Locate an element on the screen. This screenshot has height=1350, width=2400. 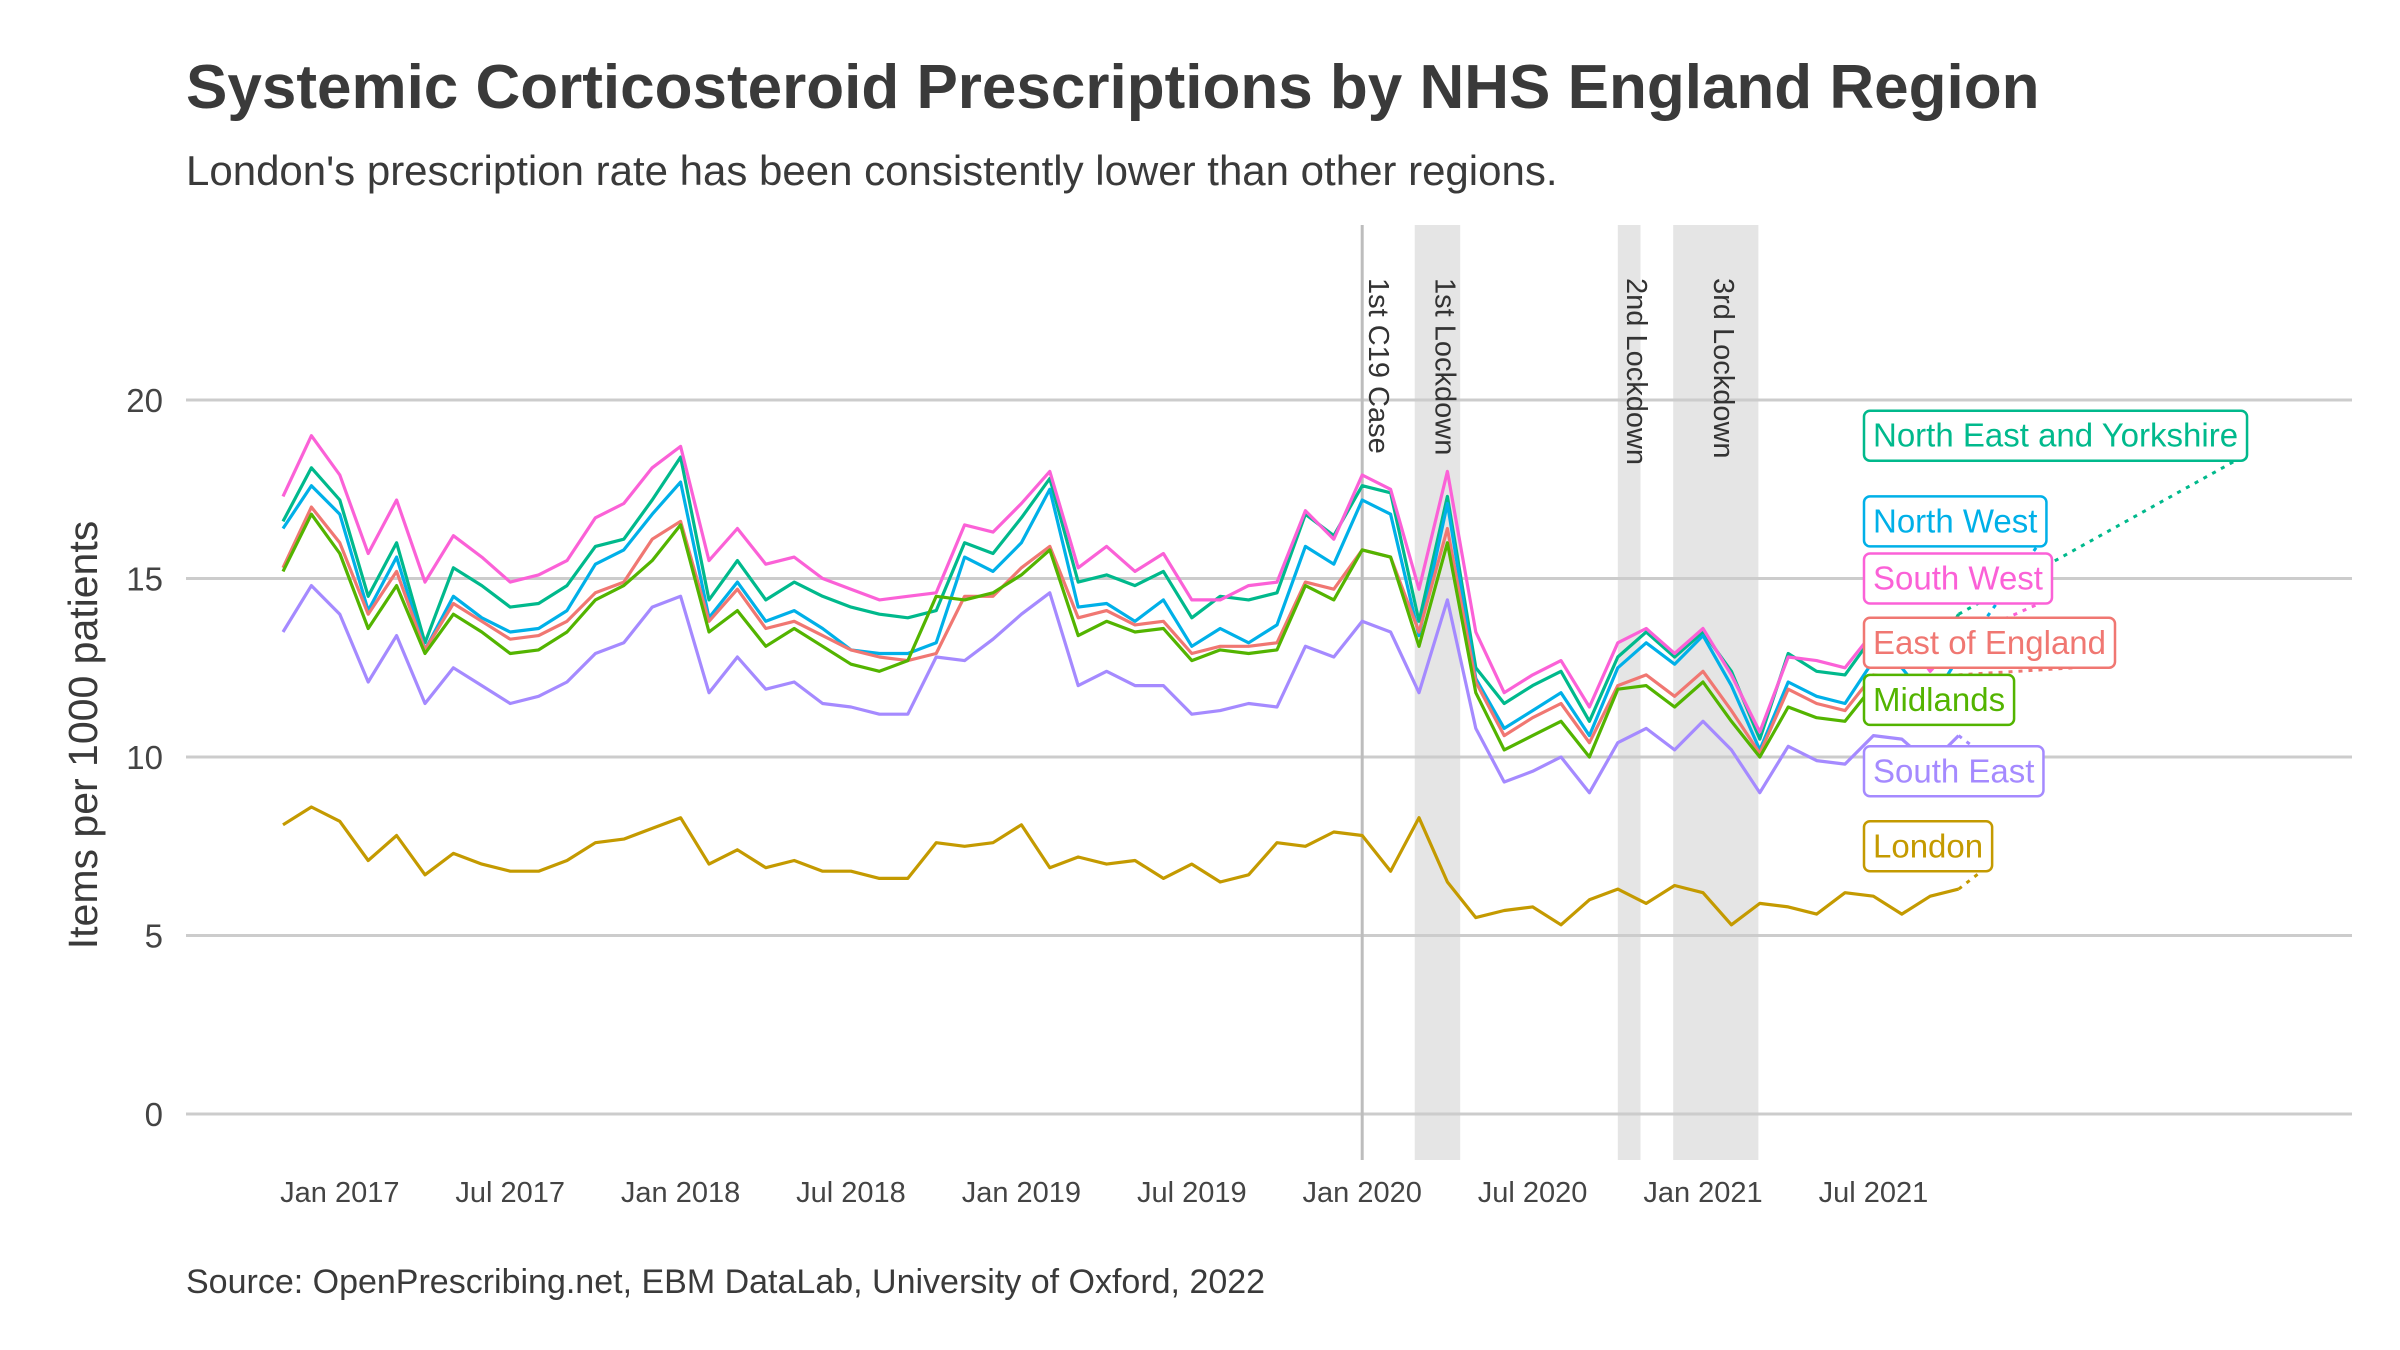
label-text-london: London is located at coordinates (1928, 845).